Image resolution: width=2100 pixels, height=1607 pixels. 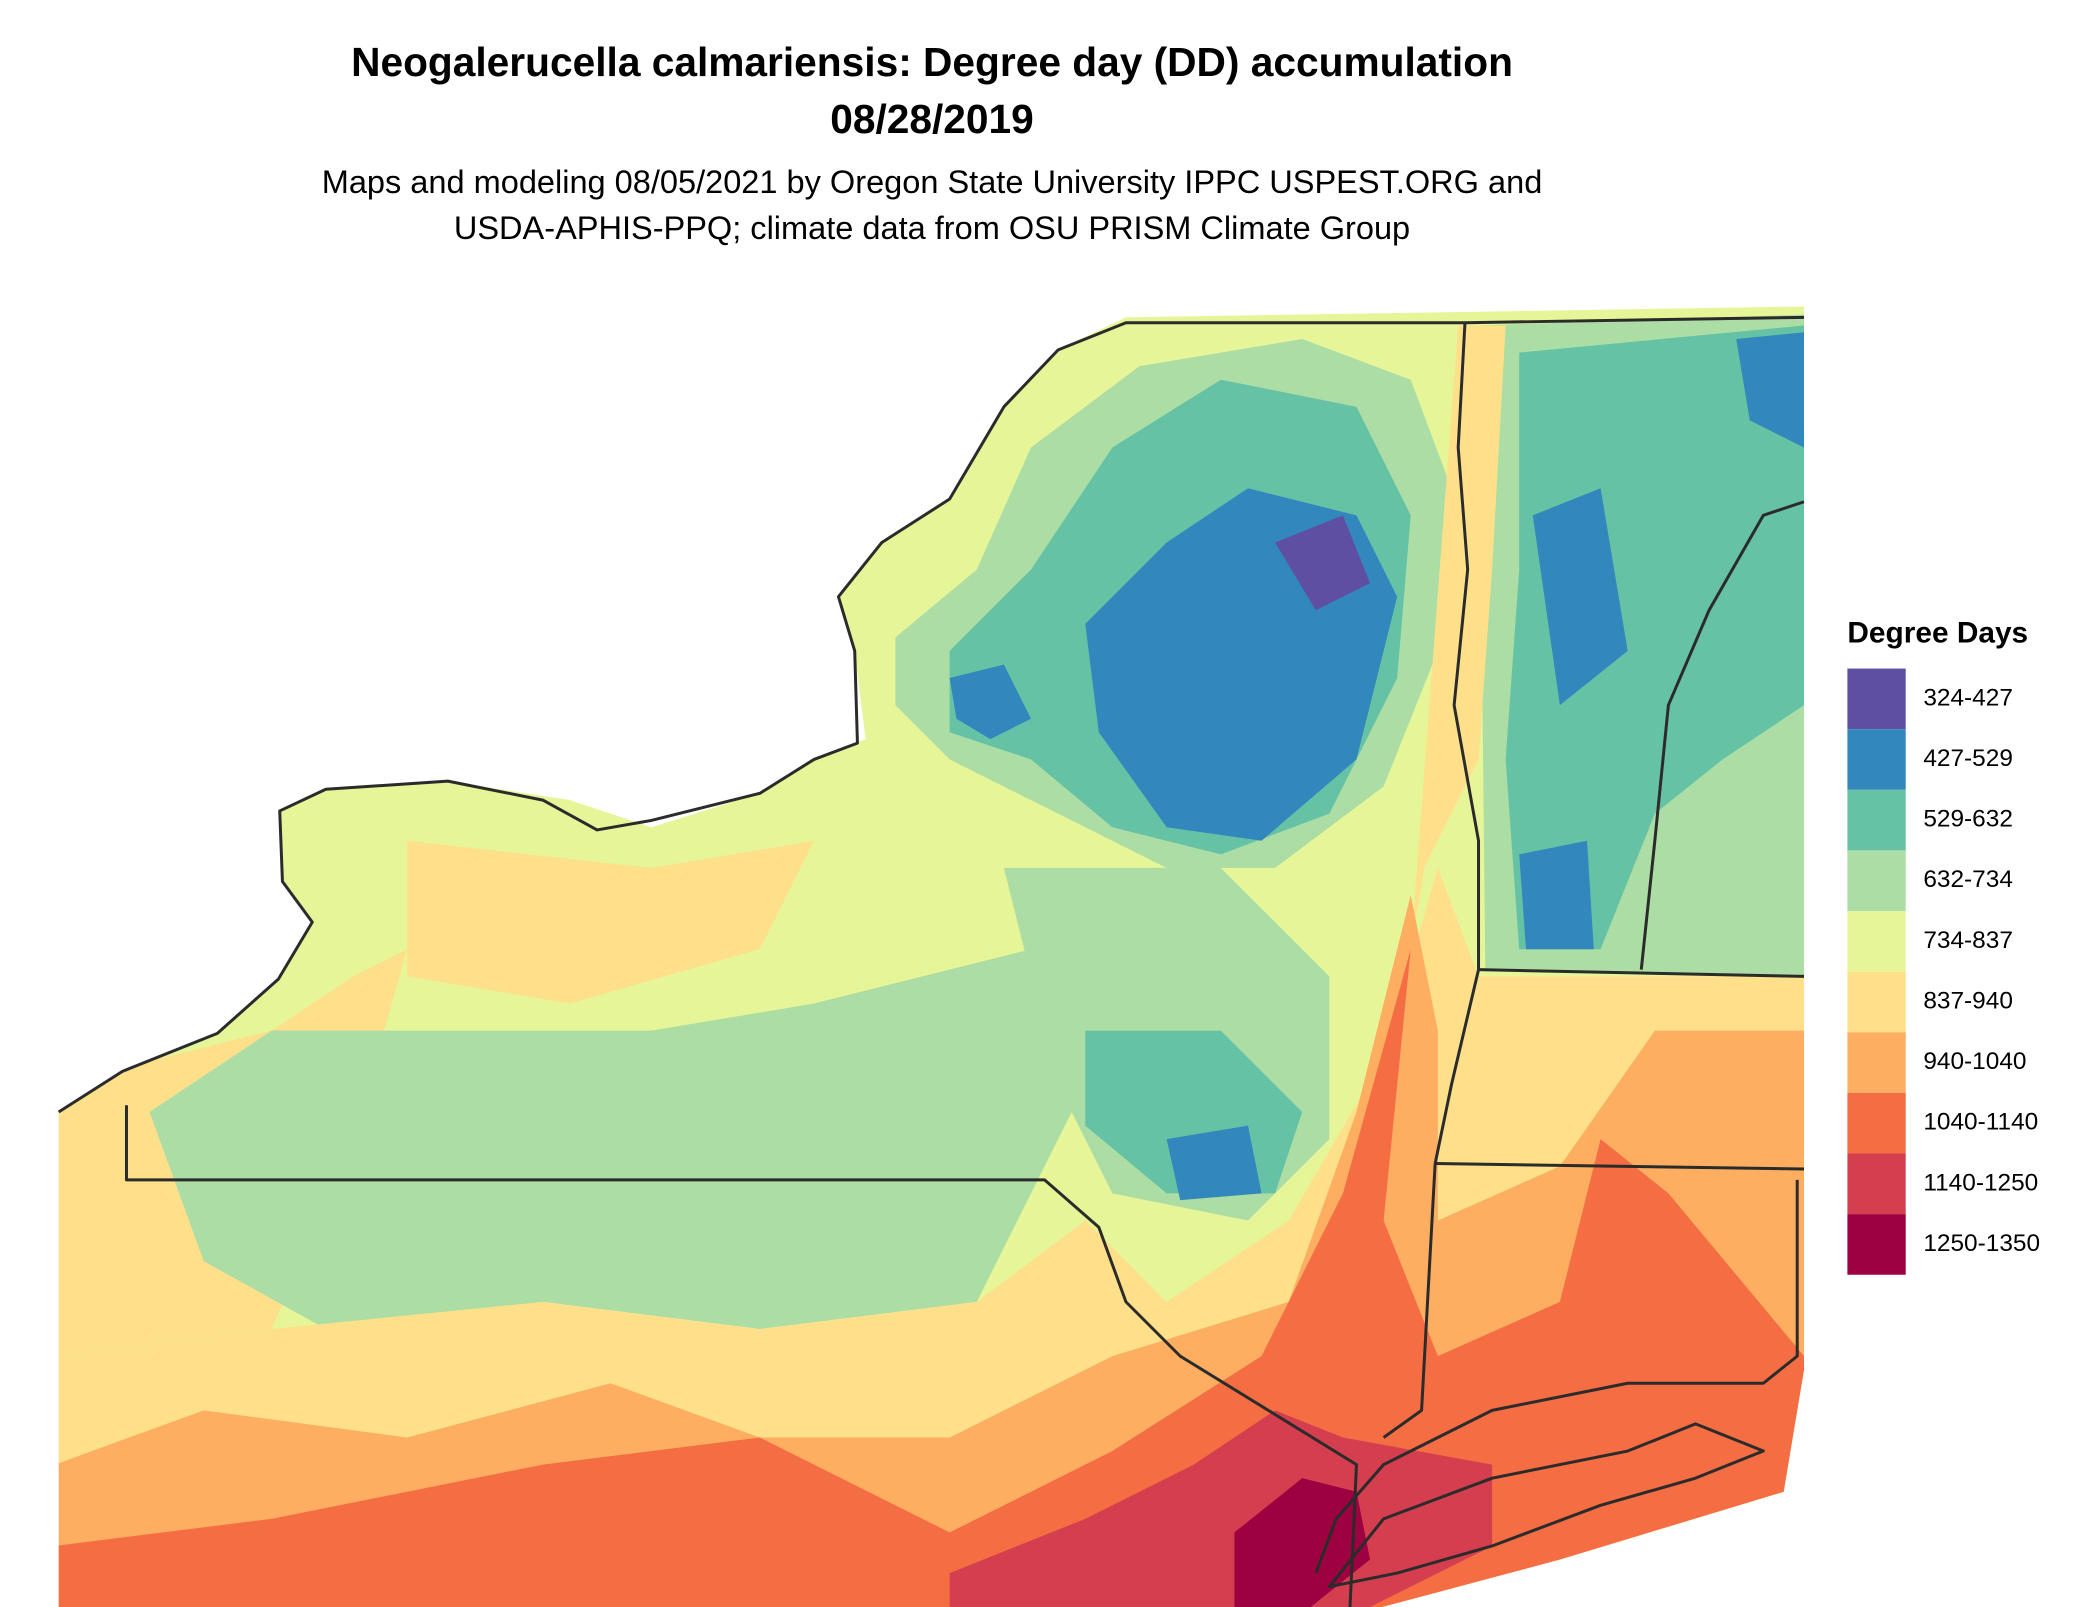 What do you see at coordinates (1980, 1122) in the screenshot?
I see `legend-label: 1040-1140` at bounding box center [1980, 1122].